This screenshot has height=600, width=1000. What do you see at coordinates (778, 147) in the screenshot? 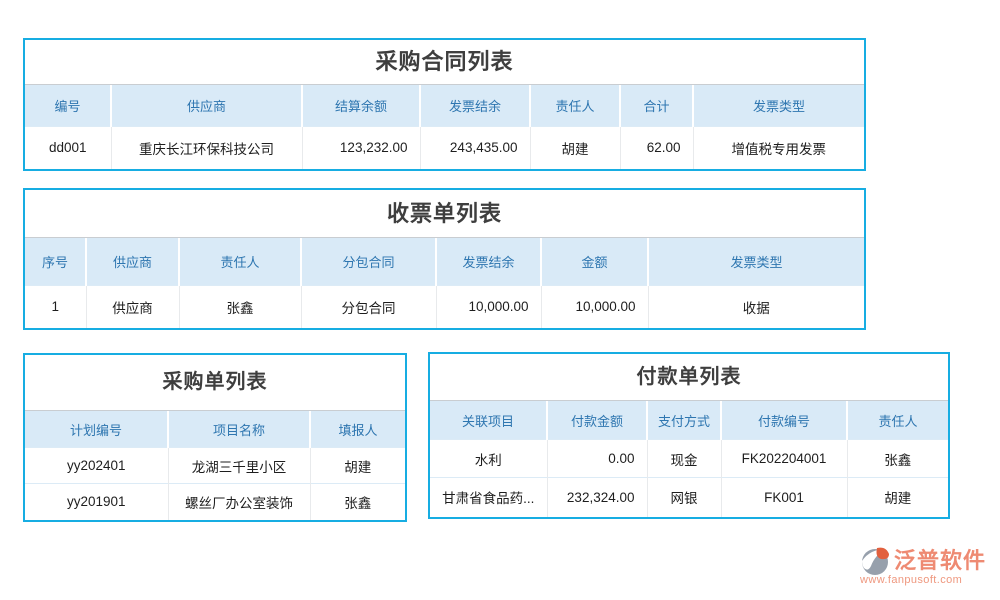
I see `cell: 增值税专用发票` at bounding box center [778, 147].